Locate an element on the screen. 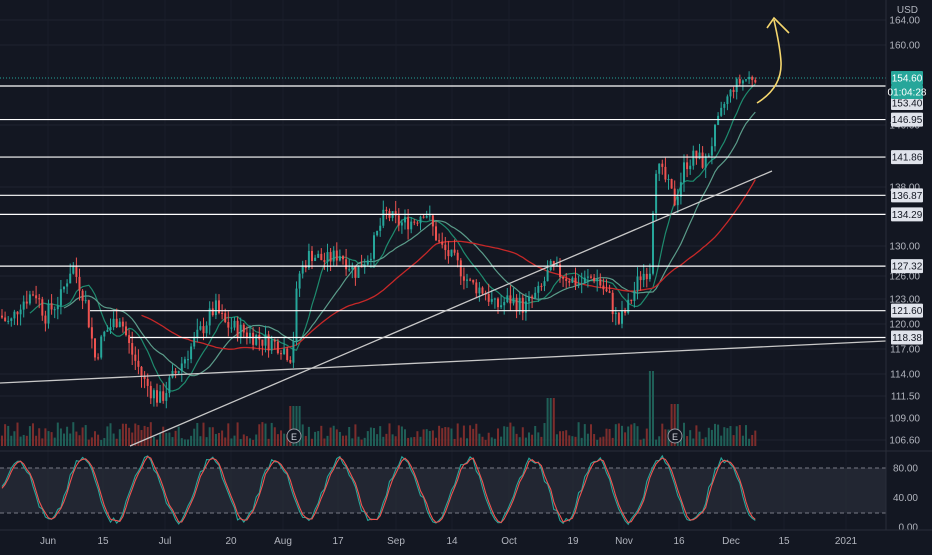 The height and width of the screenshot is (555, 932). level-tag-label: 136.87 is located at coordinates (907, 196).